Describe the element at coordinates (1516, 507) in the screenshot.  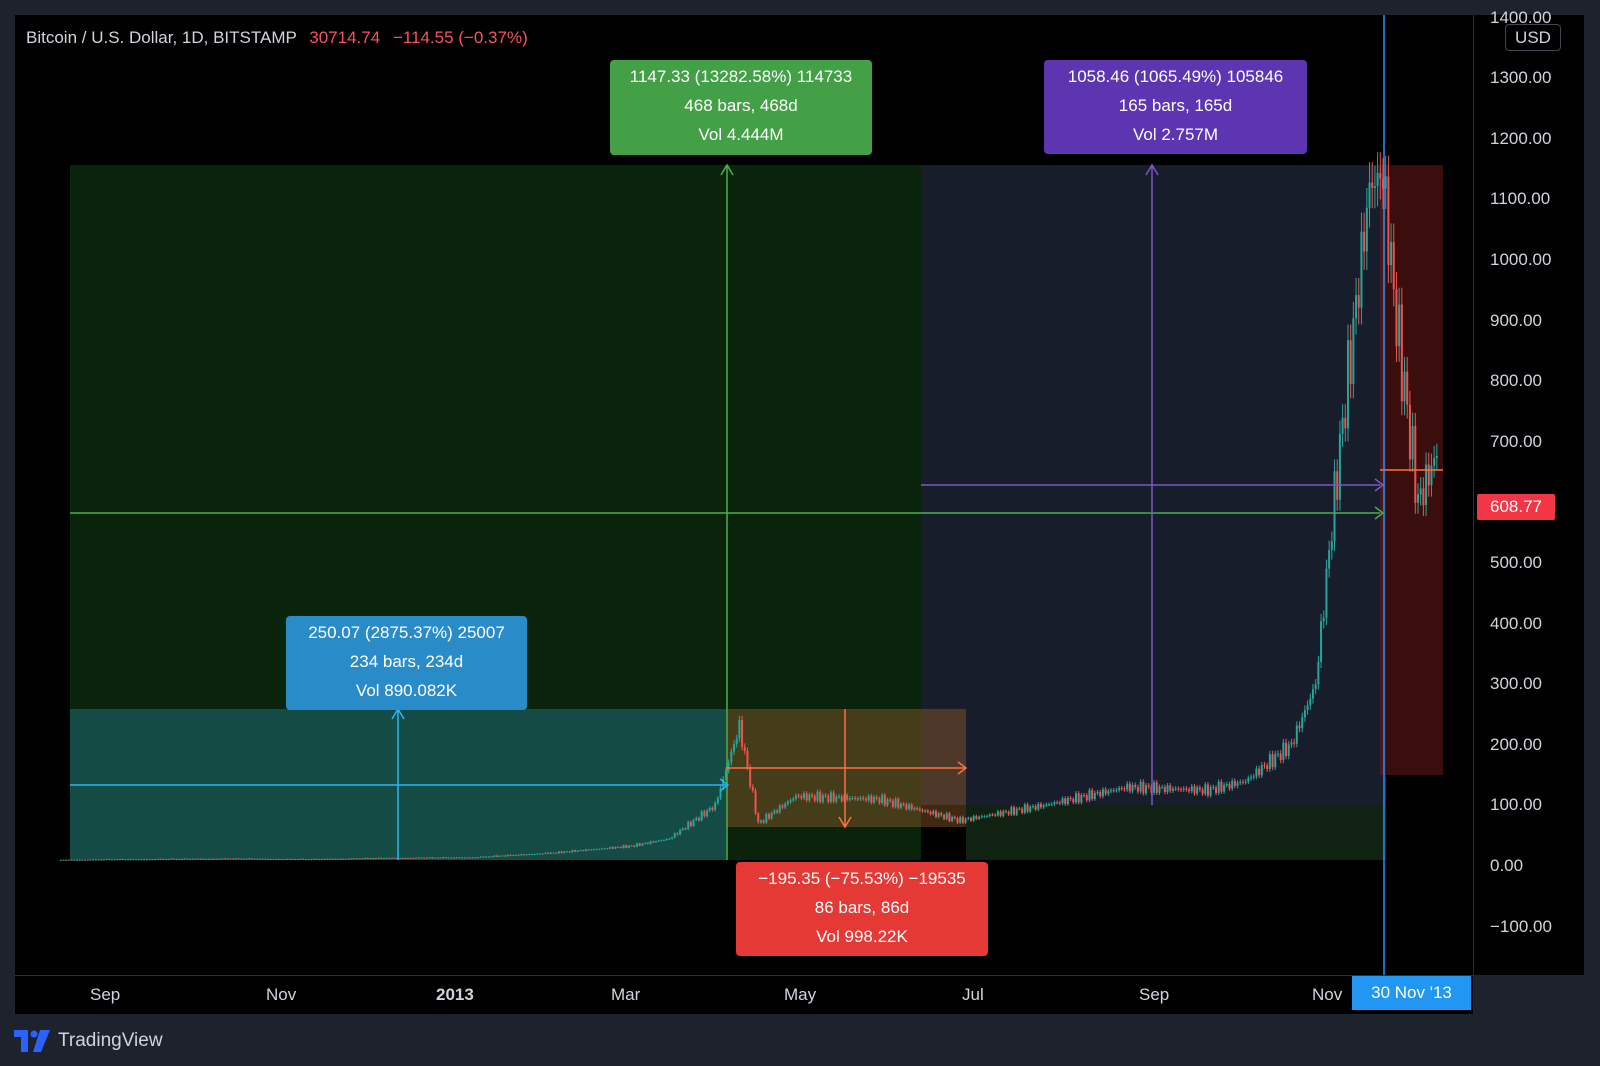
I see `last-price-label: 608.77` at that location.